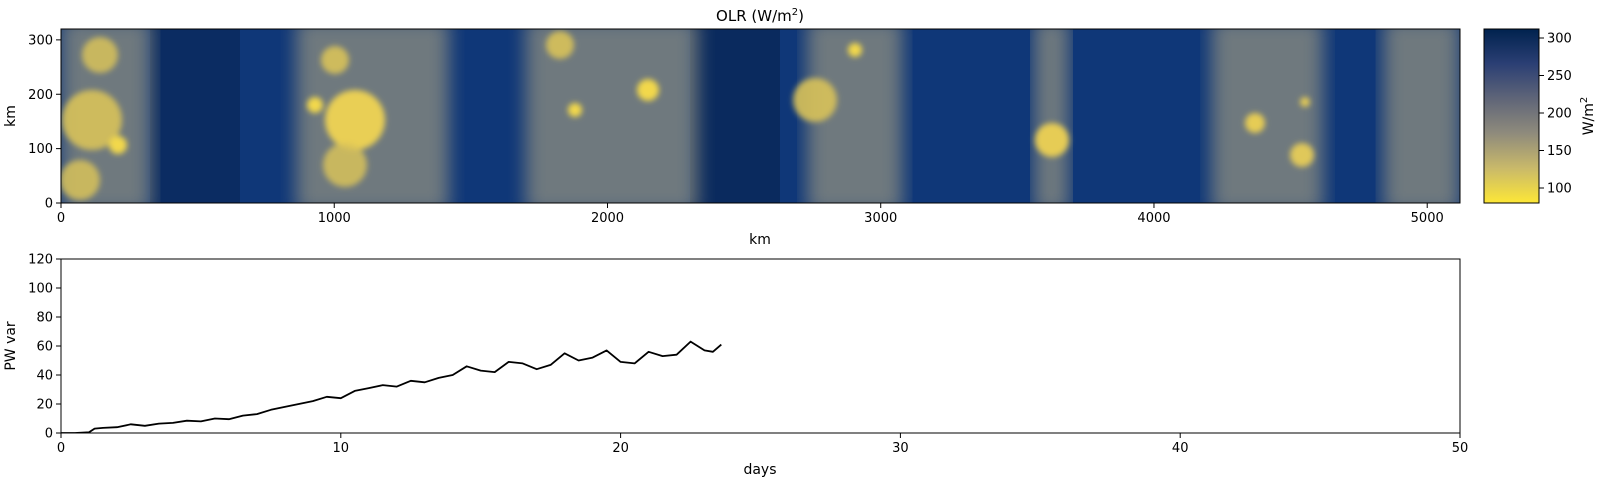 The image size is (1600, 480). What do you see at coordinates (40, 149) in the screenshot?
I see `heatmap-y-tick-label: 100` at bounding box center [40, 149].